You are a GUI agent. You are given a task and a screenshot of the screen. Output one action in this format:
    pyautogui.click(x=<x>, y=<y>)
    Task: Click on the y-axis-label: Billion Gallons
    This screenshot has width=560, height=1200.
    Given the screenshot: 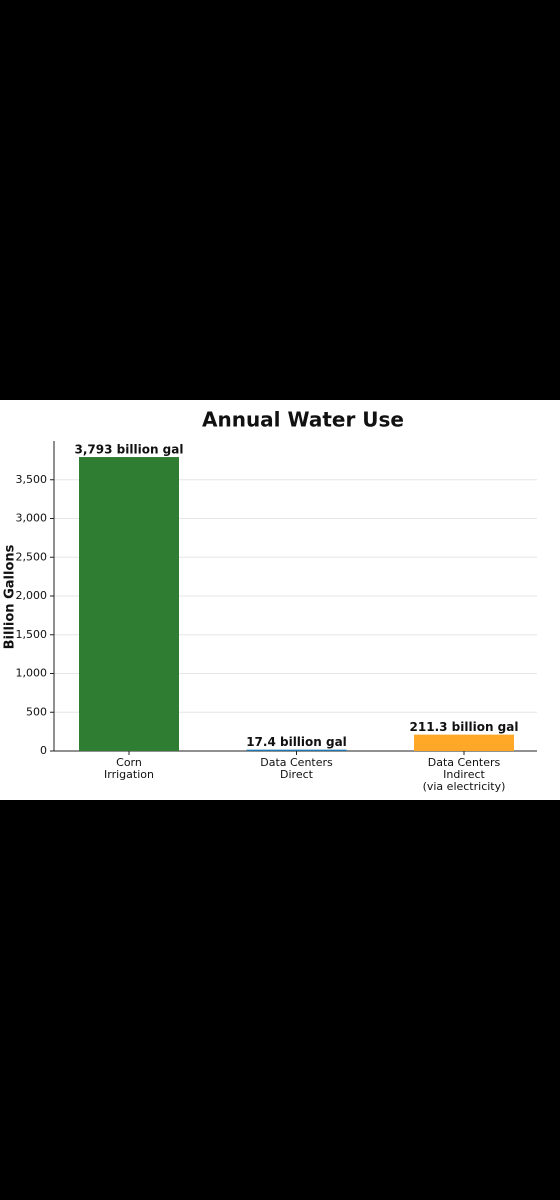 What is the action you would take?
    pyautogui.click(x=10, y=596)
    